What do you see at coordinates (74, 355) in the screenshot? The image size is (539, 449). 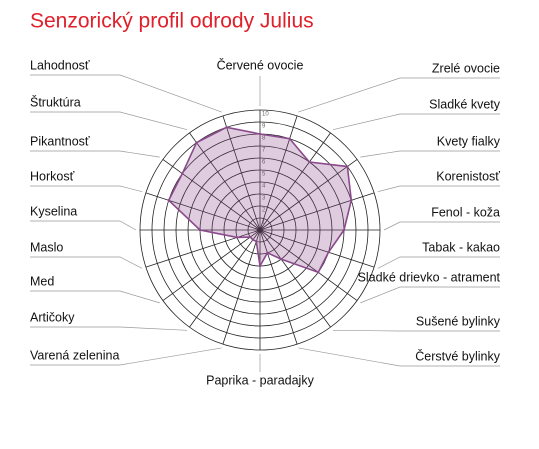 I see `axis-label: Varená zelenina` at bounding box center [74, 355].